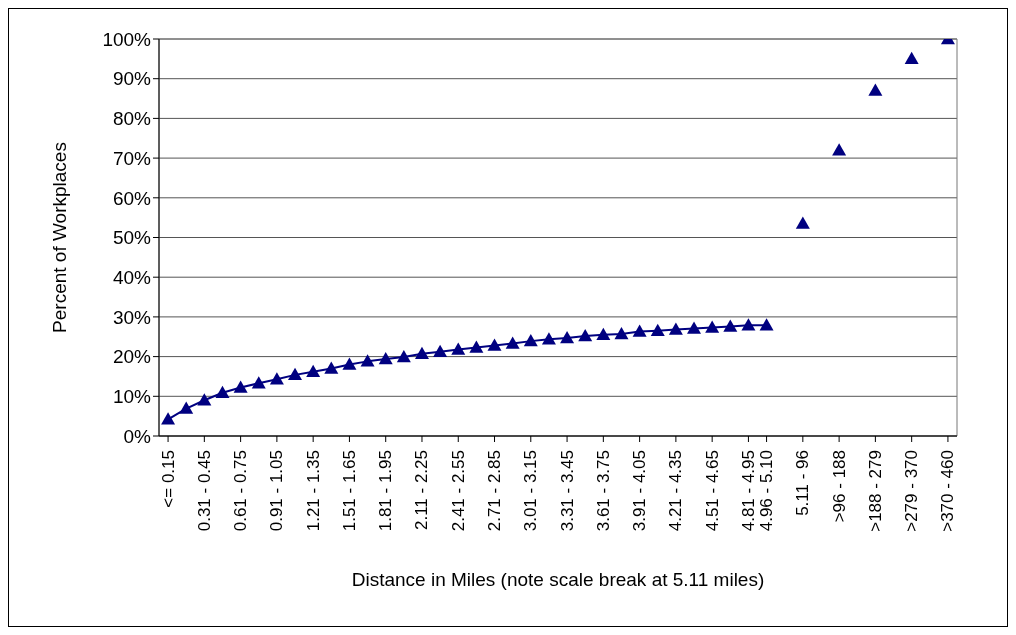 Image resolution: width=1016 pixels, height=635 pixels. Describe the element at coordinates (132, 198) in the screenshot. I see `y-tick-label: 60%` at that location.